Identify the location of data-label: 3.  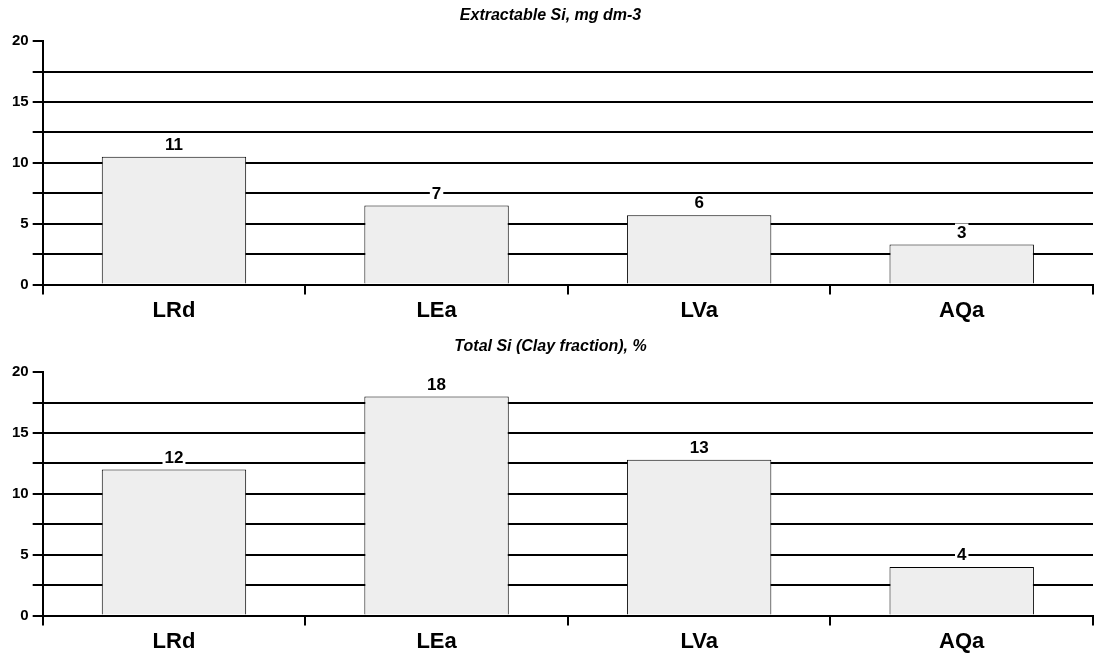
(961, 232).